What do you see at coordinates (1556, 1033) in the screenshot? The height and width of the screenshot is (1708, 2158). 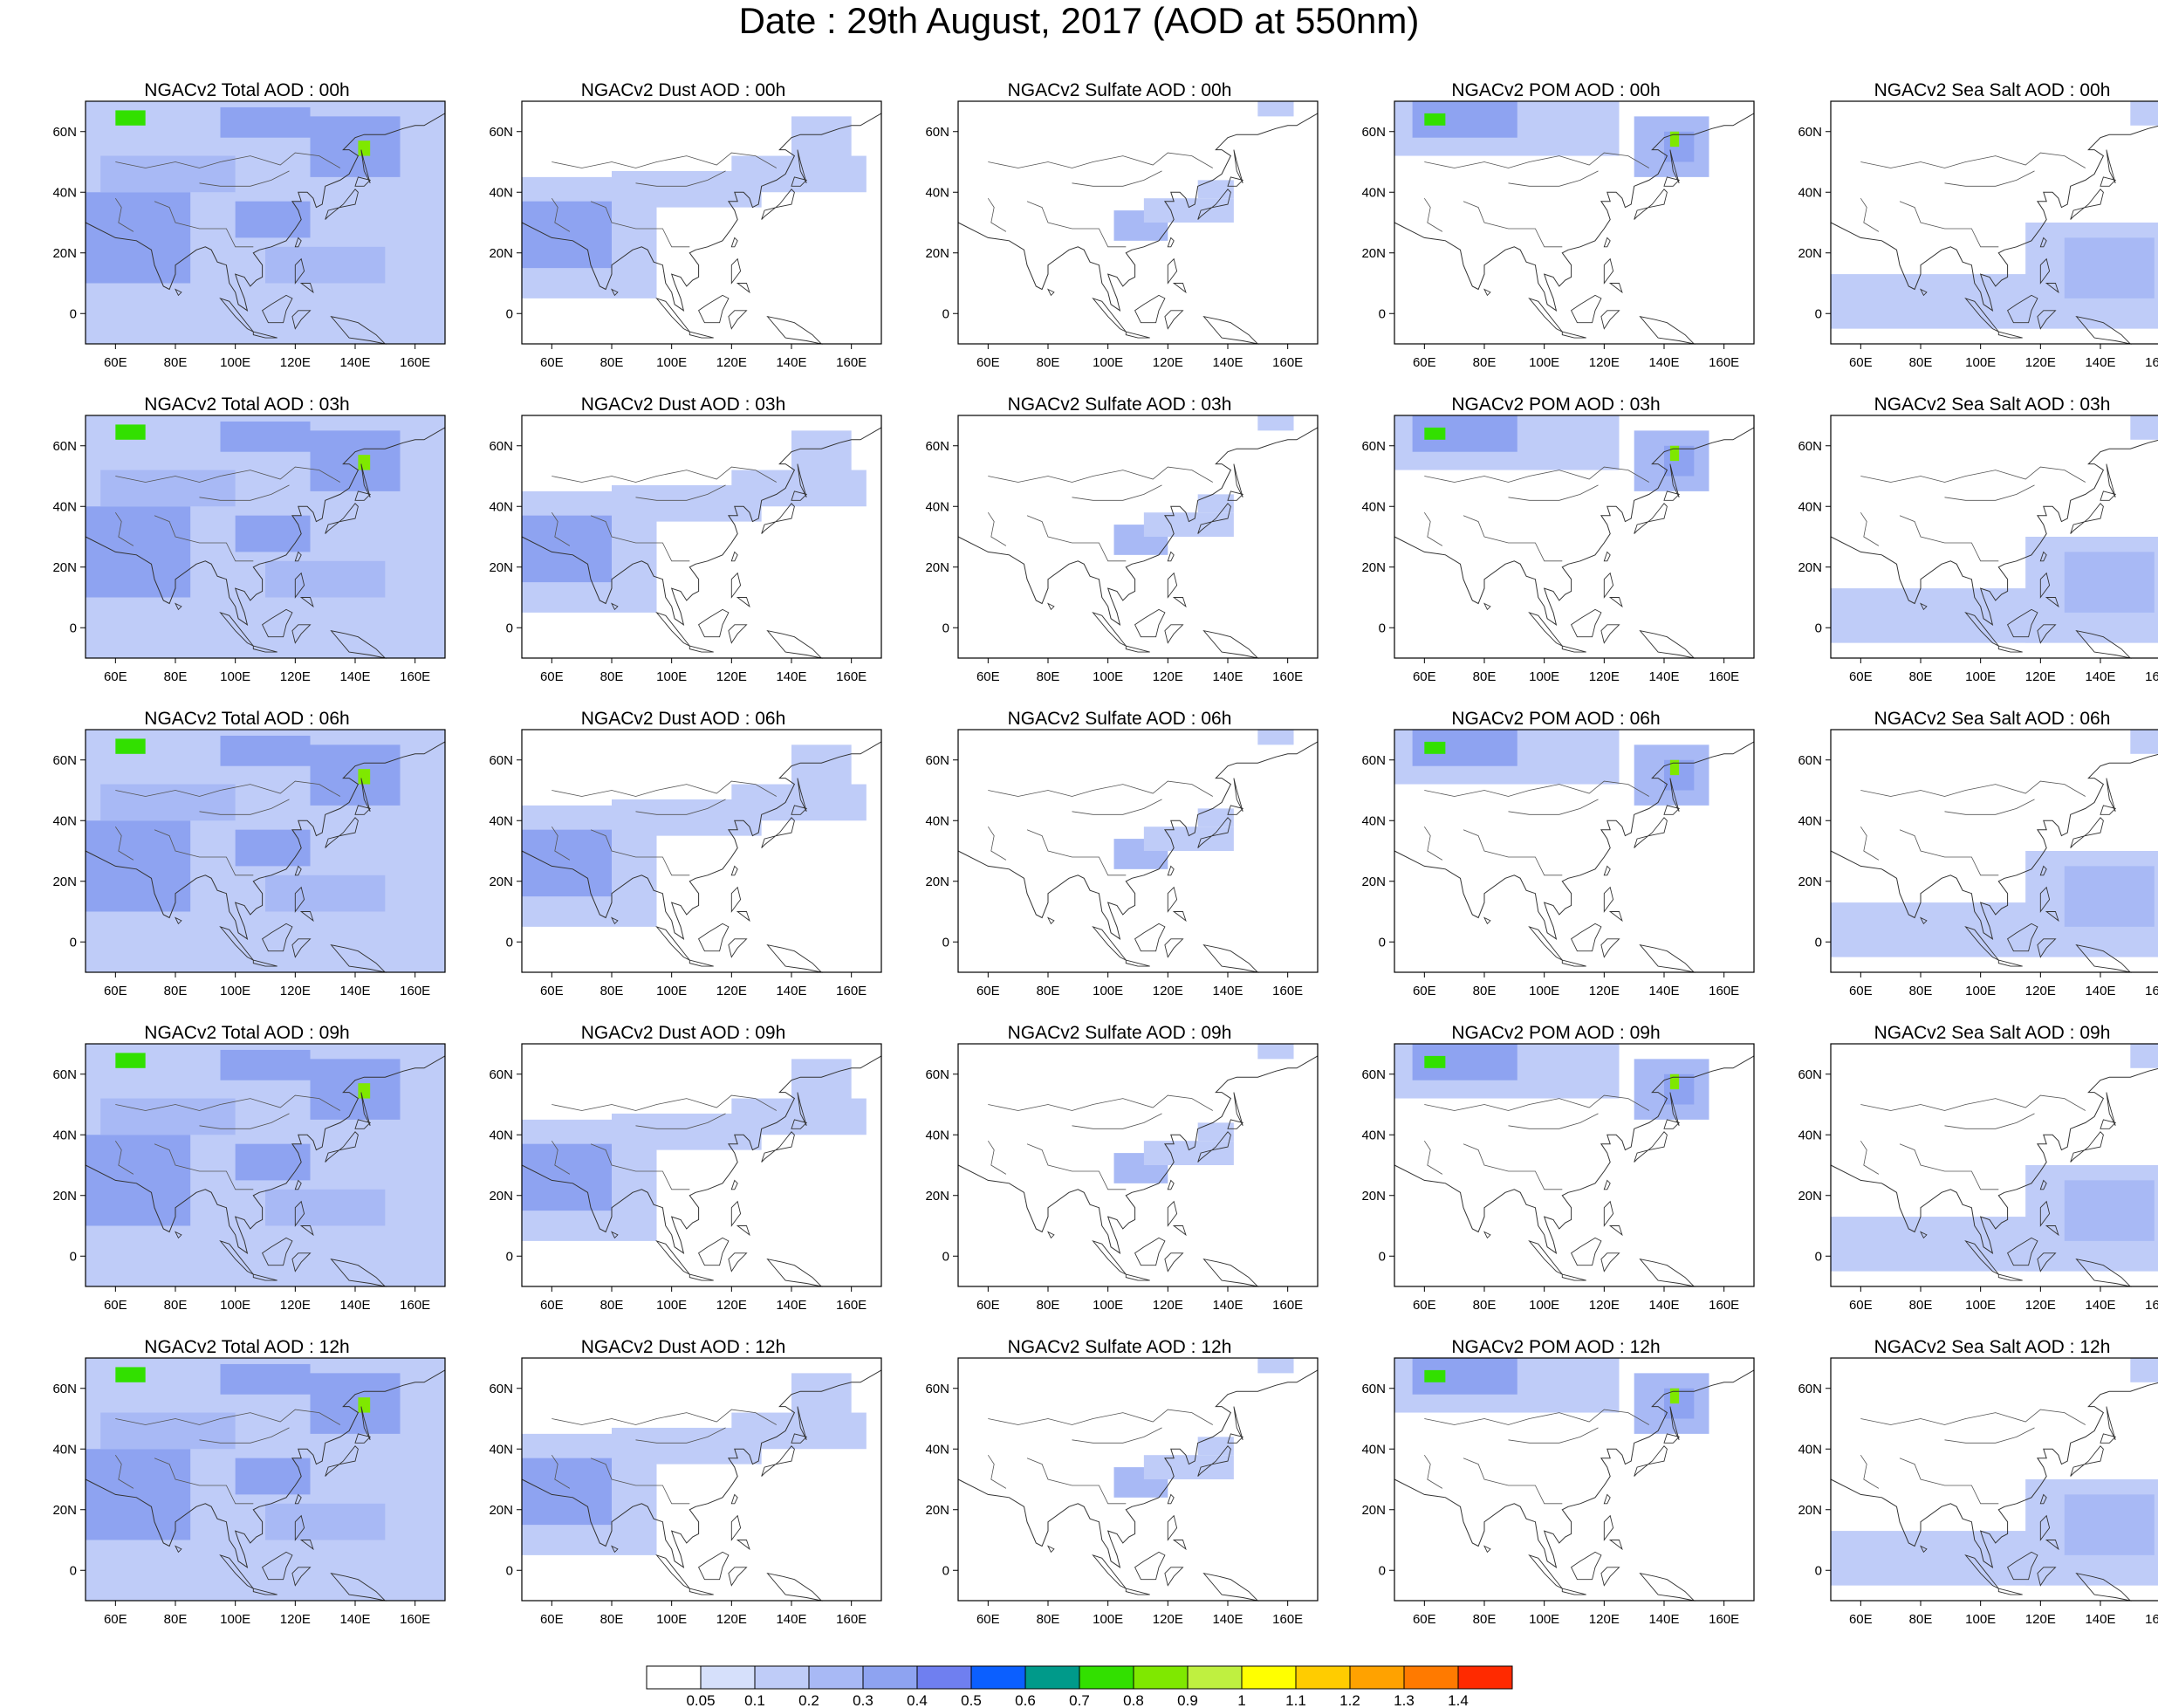 I see `panel-title: NGACv2 POM AOD : 09h` at bounding box center [1556, 1033].